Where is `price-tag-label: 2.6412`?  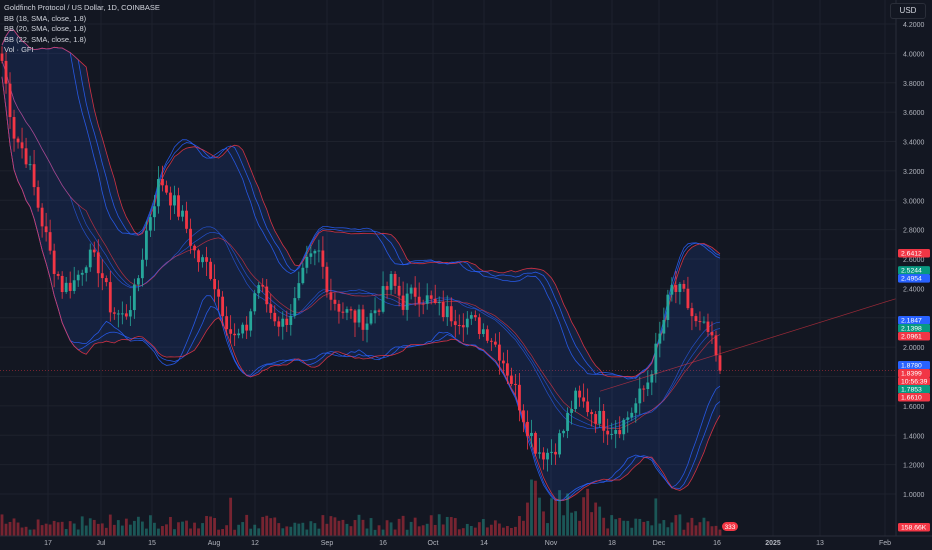 price-tag-label: 2.6412 is located at coordinates (911, 253).